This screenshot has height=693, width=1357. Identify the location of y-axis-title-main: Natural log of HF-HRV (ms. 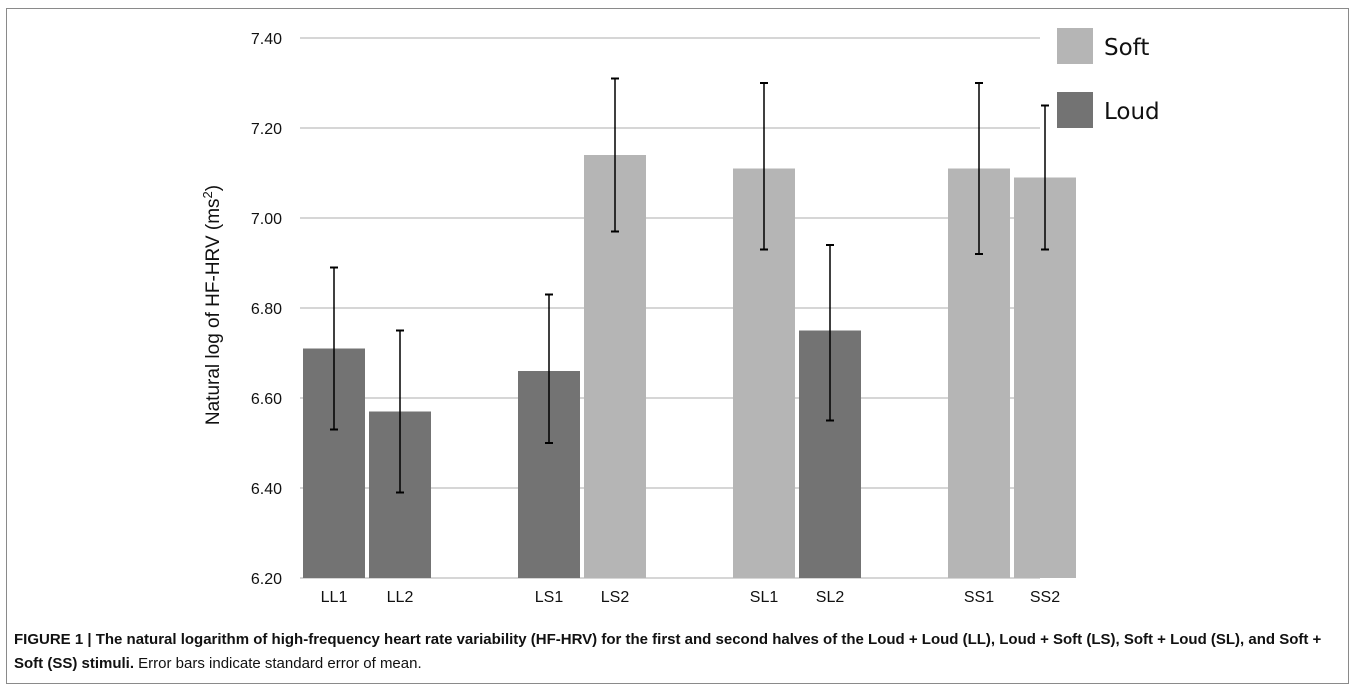
(213, 311).